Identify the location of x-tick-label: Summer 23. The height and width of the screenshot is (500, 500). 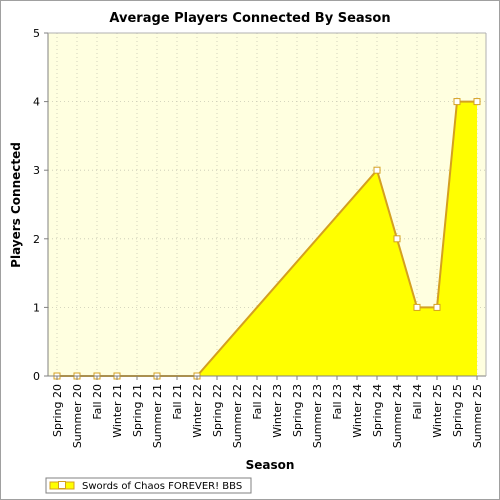
(317, 416).